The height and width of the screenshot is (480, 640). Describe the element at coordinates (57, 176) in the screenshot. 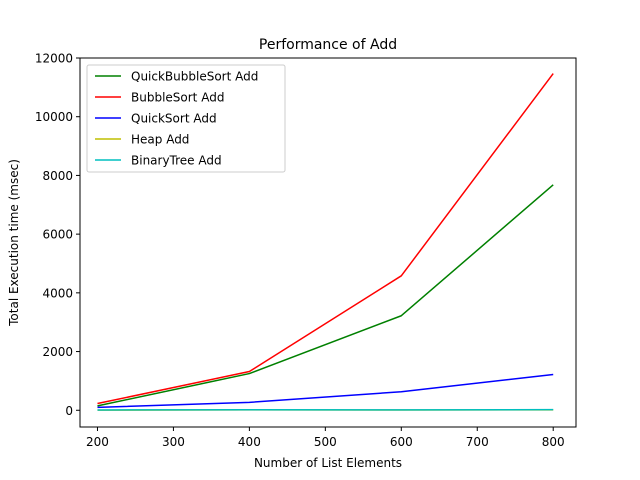

I see `y-tick-label: 8000` at that location.